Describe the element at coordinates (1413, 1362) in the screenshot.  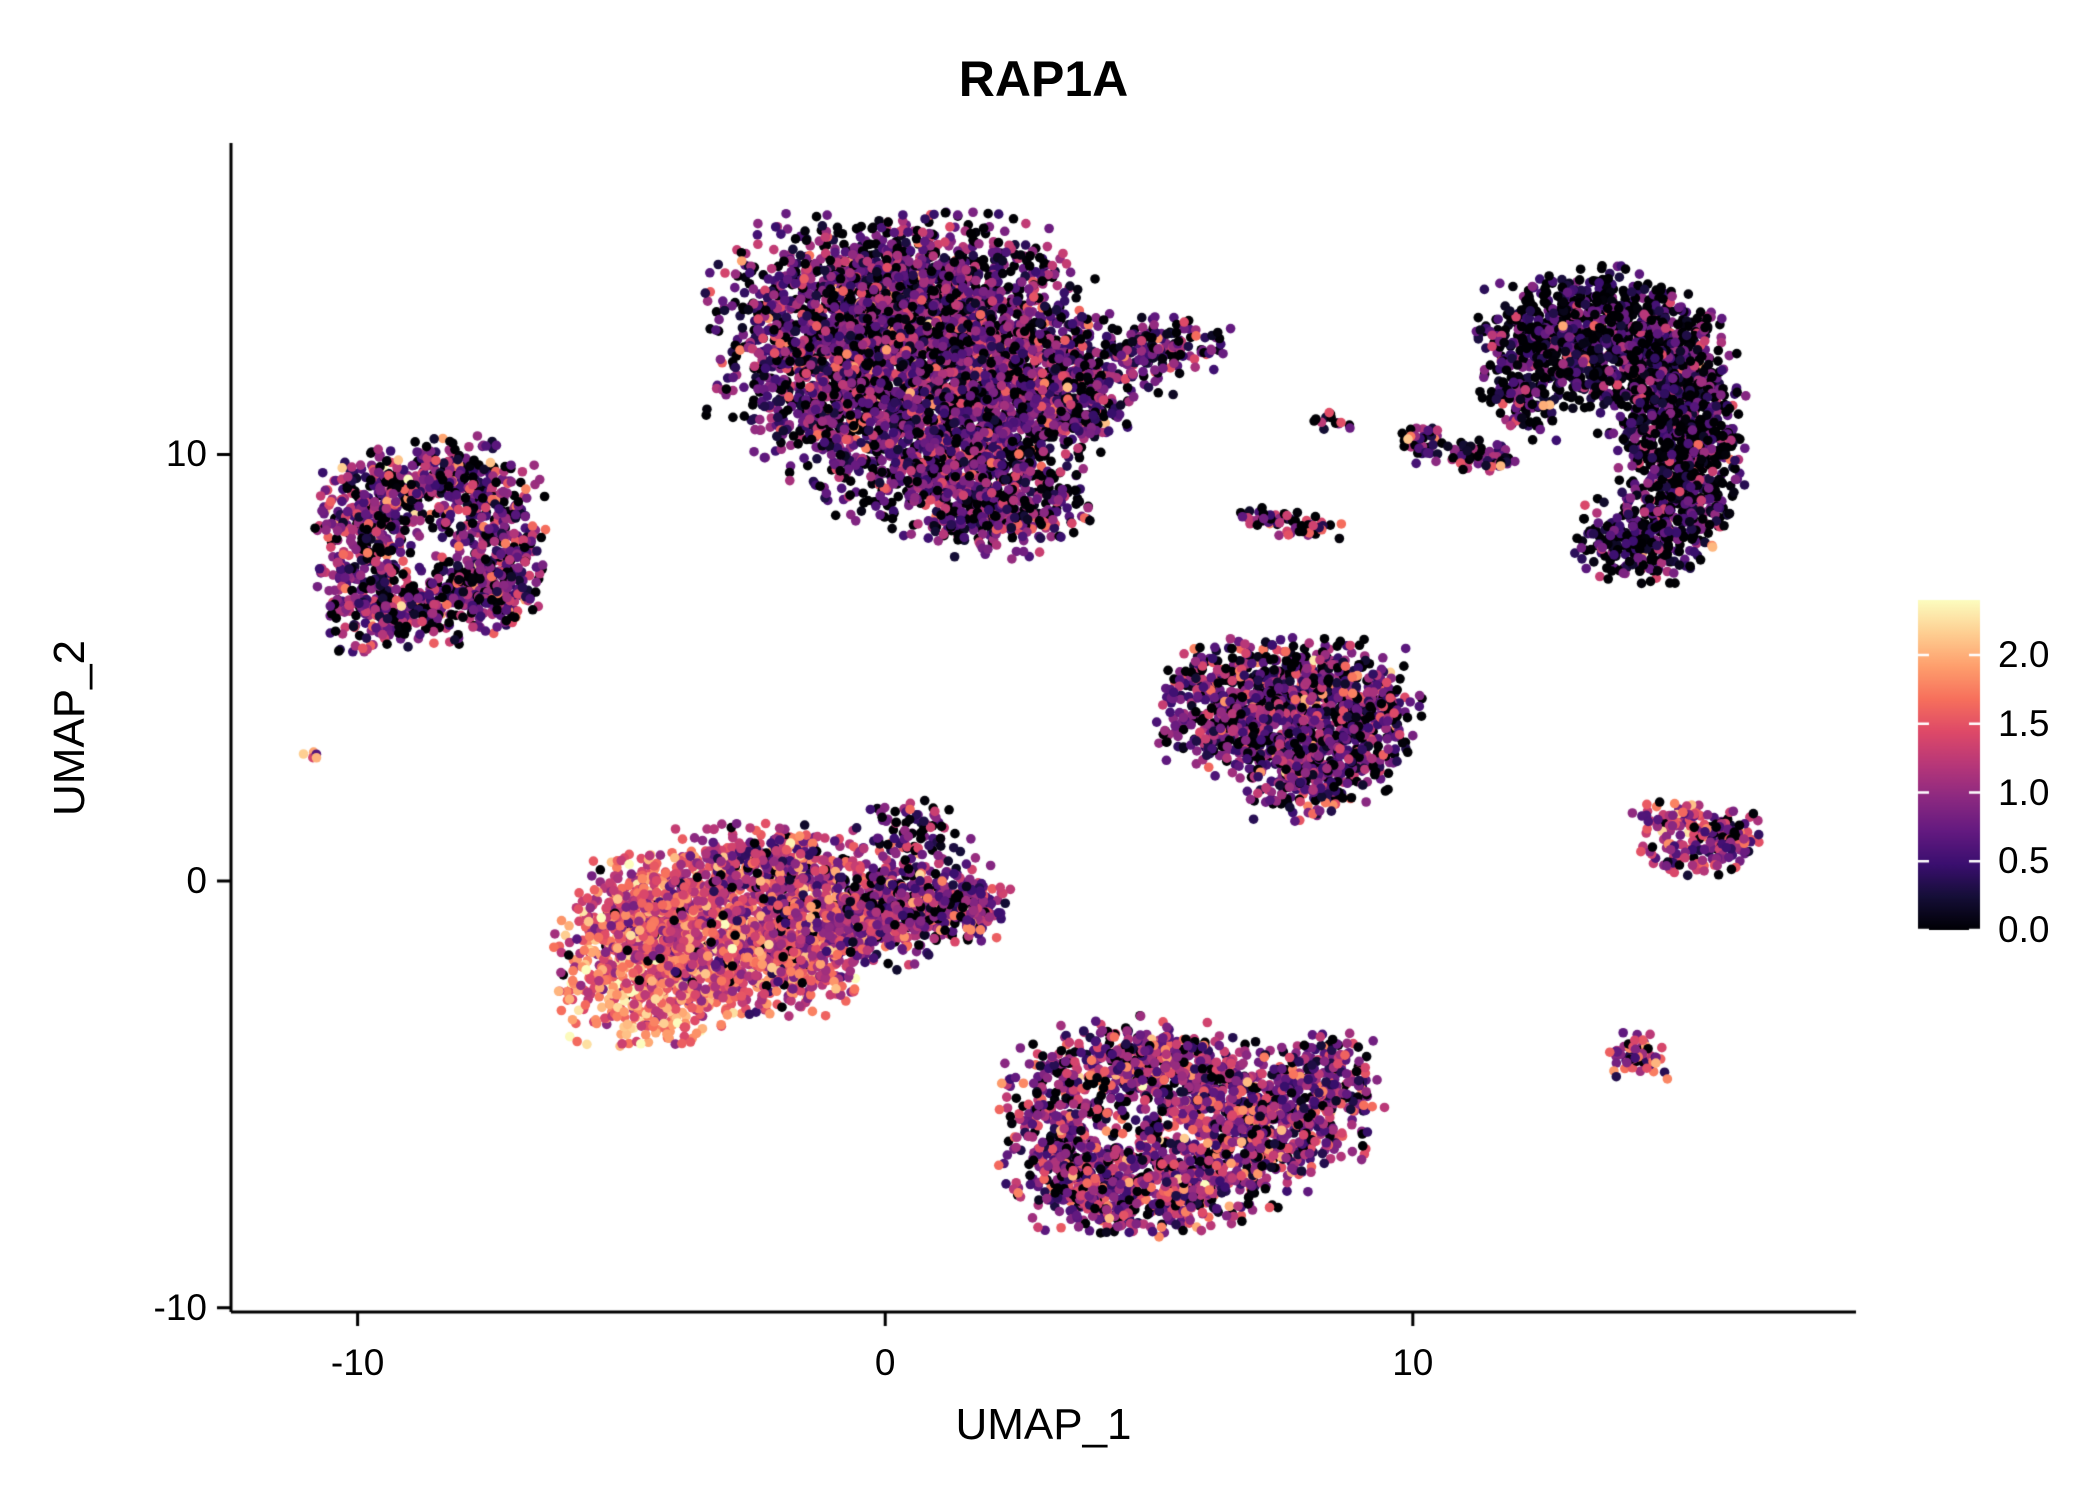
I see `x-tick-label: 10` at that location.